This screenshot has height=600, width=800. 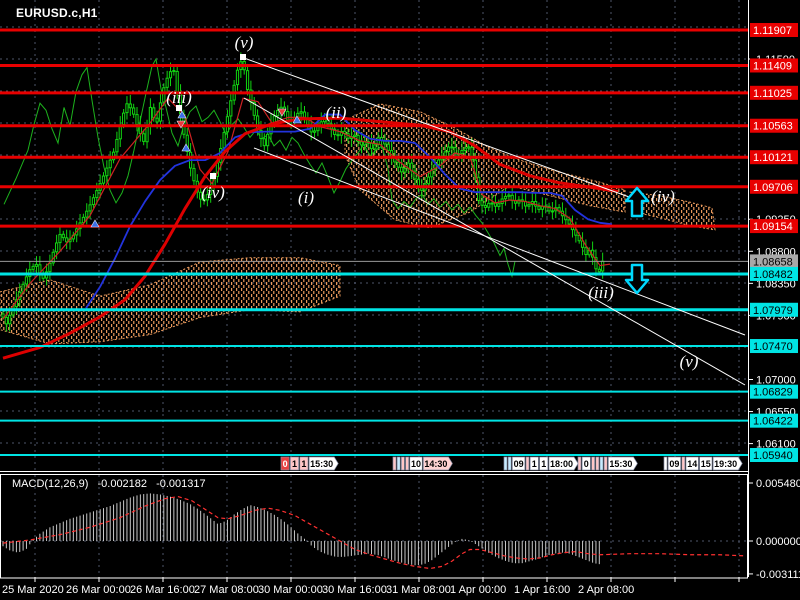 What do you see at coordinates (301, 529) in the screenshot?
I see `macd-histogram` at bounding box center [301, 529].